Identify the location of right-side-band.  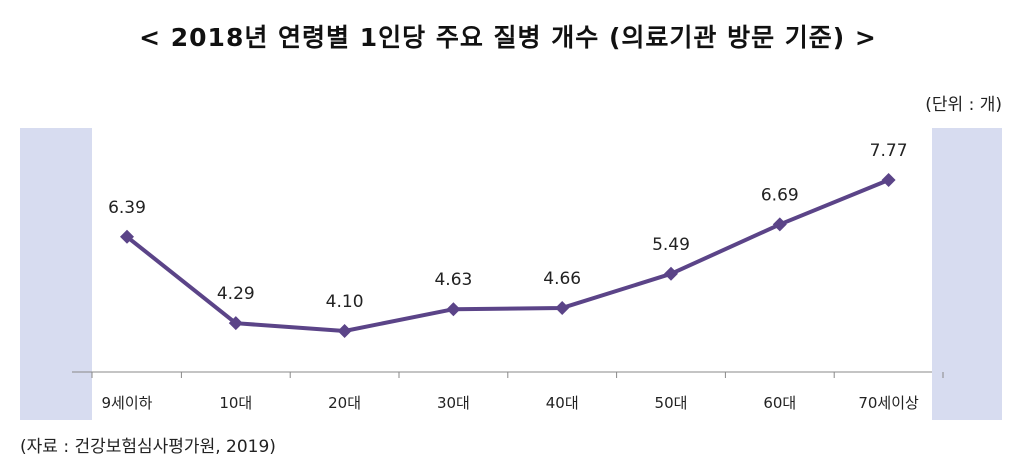
(967, 274).